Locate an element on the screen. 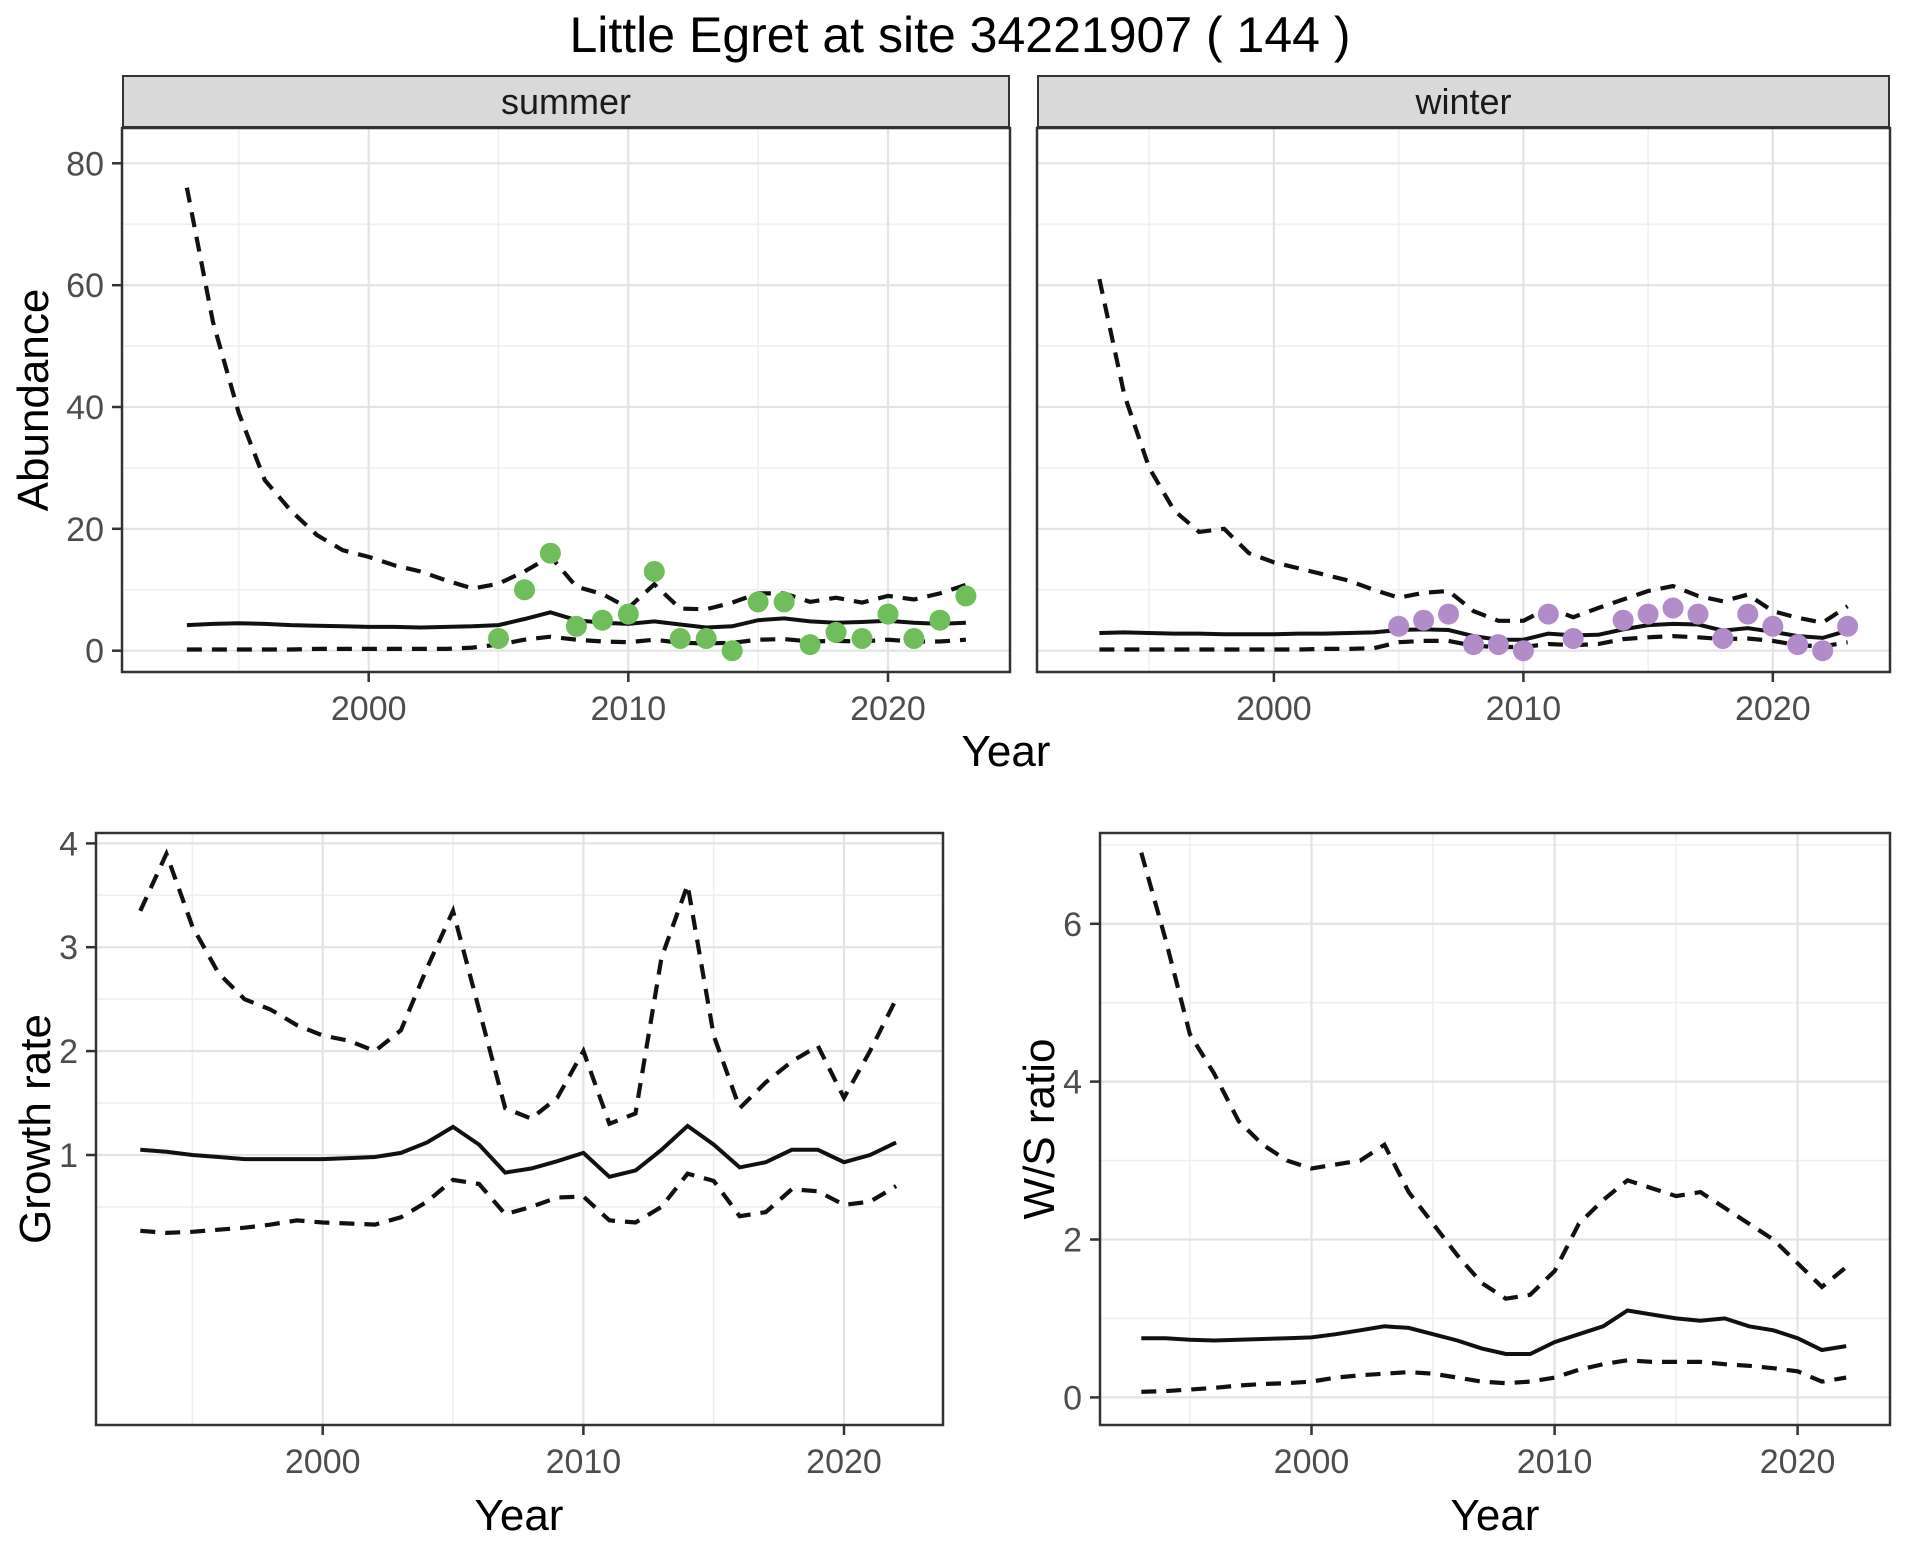 The image size is (1920, 1560). y-tick-label: 3 is located at coordinates (68, 948).